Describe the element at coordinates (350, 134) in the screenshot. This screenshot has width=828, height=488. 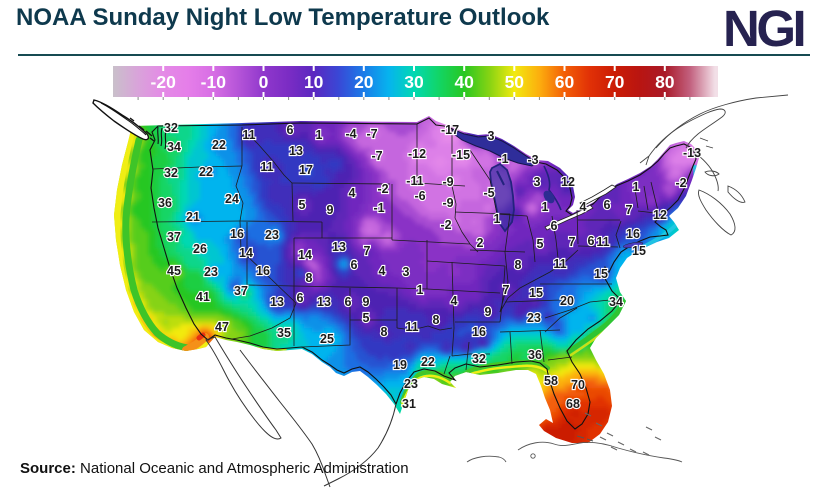
I see `svg-text: -4` at that location.